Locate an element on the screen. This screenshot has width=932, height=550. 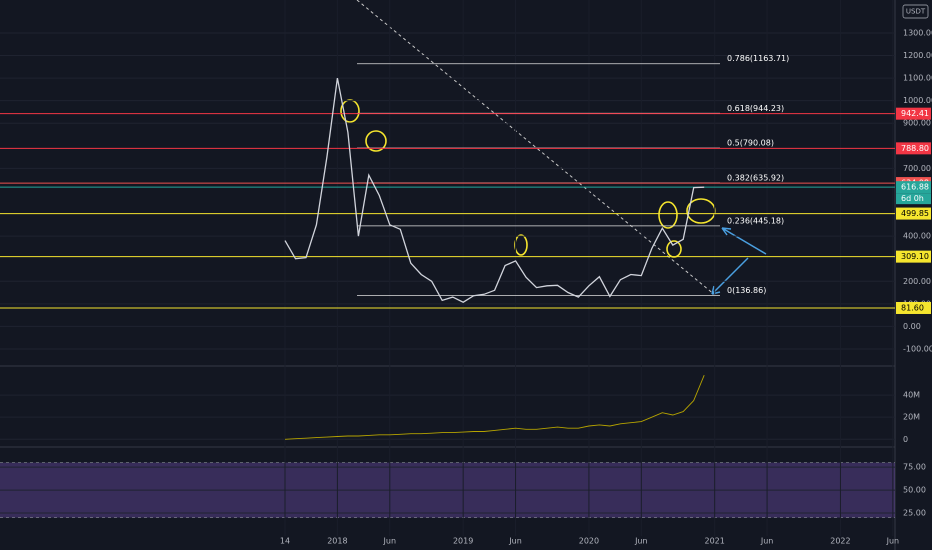
y-tick-label: -100.00 is located at coordinates (917, 348).